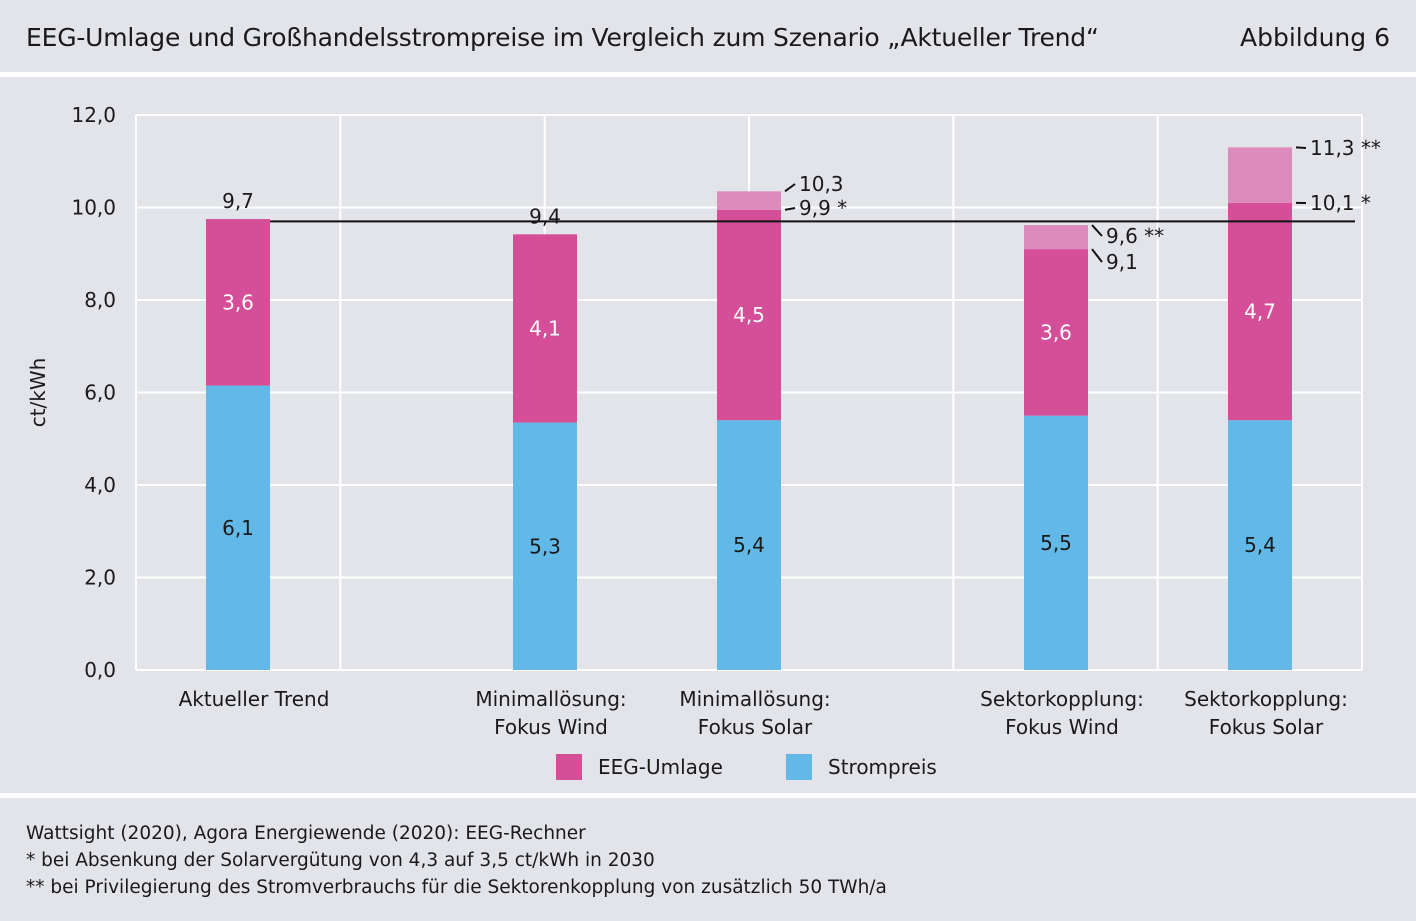 Image resolution: width=1416 pixels, height=921 pixels. What do you see at coordinates (660, 767) in the screenshot?
I see `legend-label-eeg: EEG-Umlage` at bounding box center [660, 767].